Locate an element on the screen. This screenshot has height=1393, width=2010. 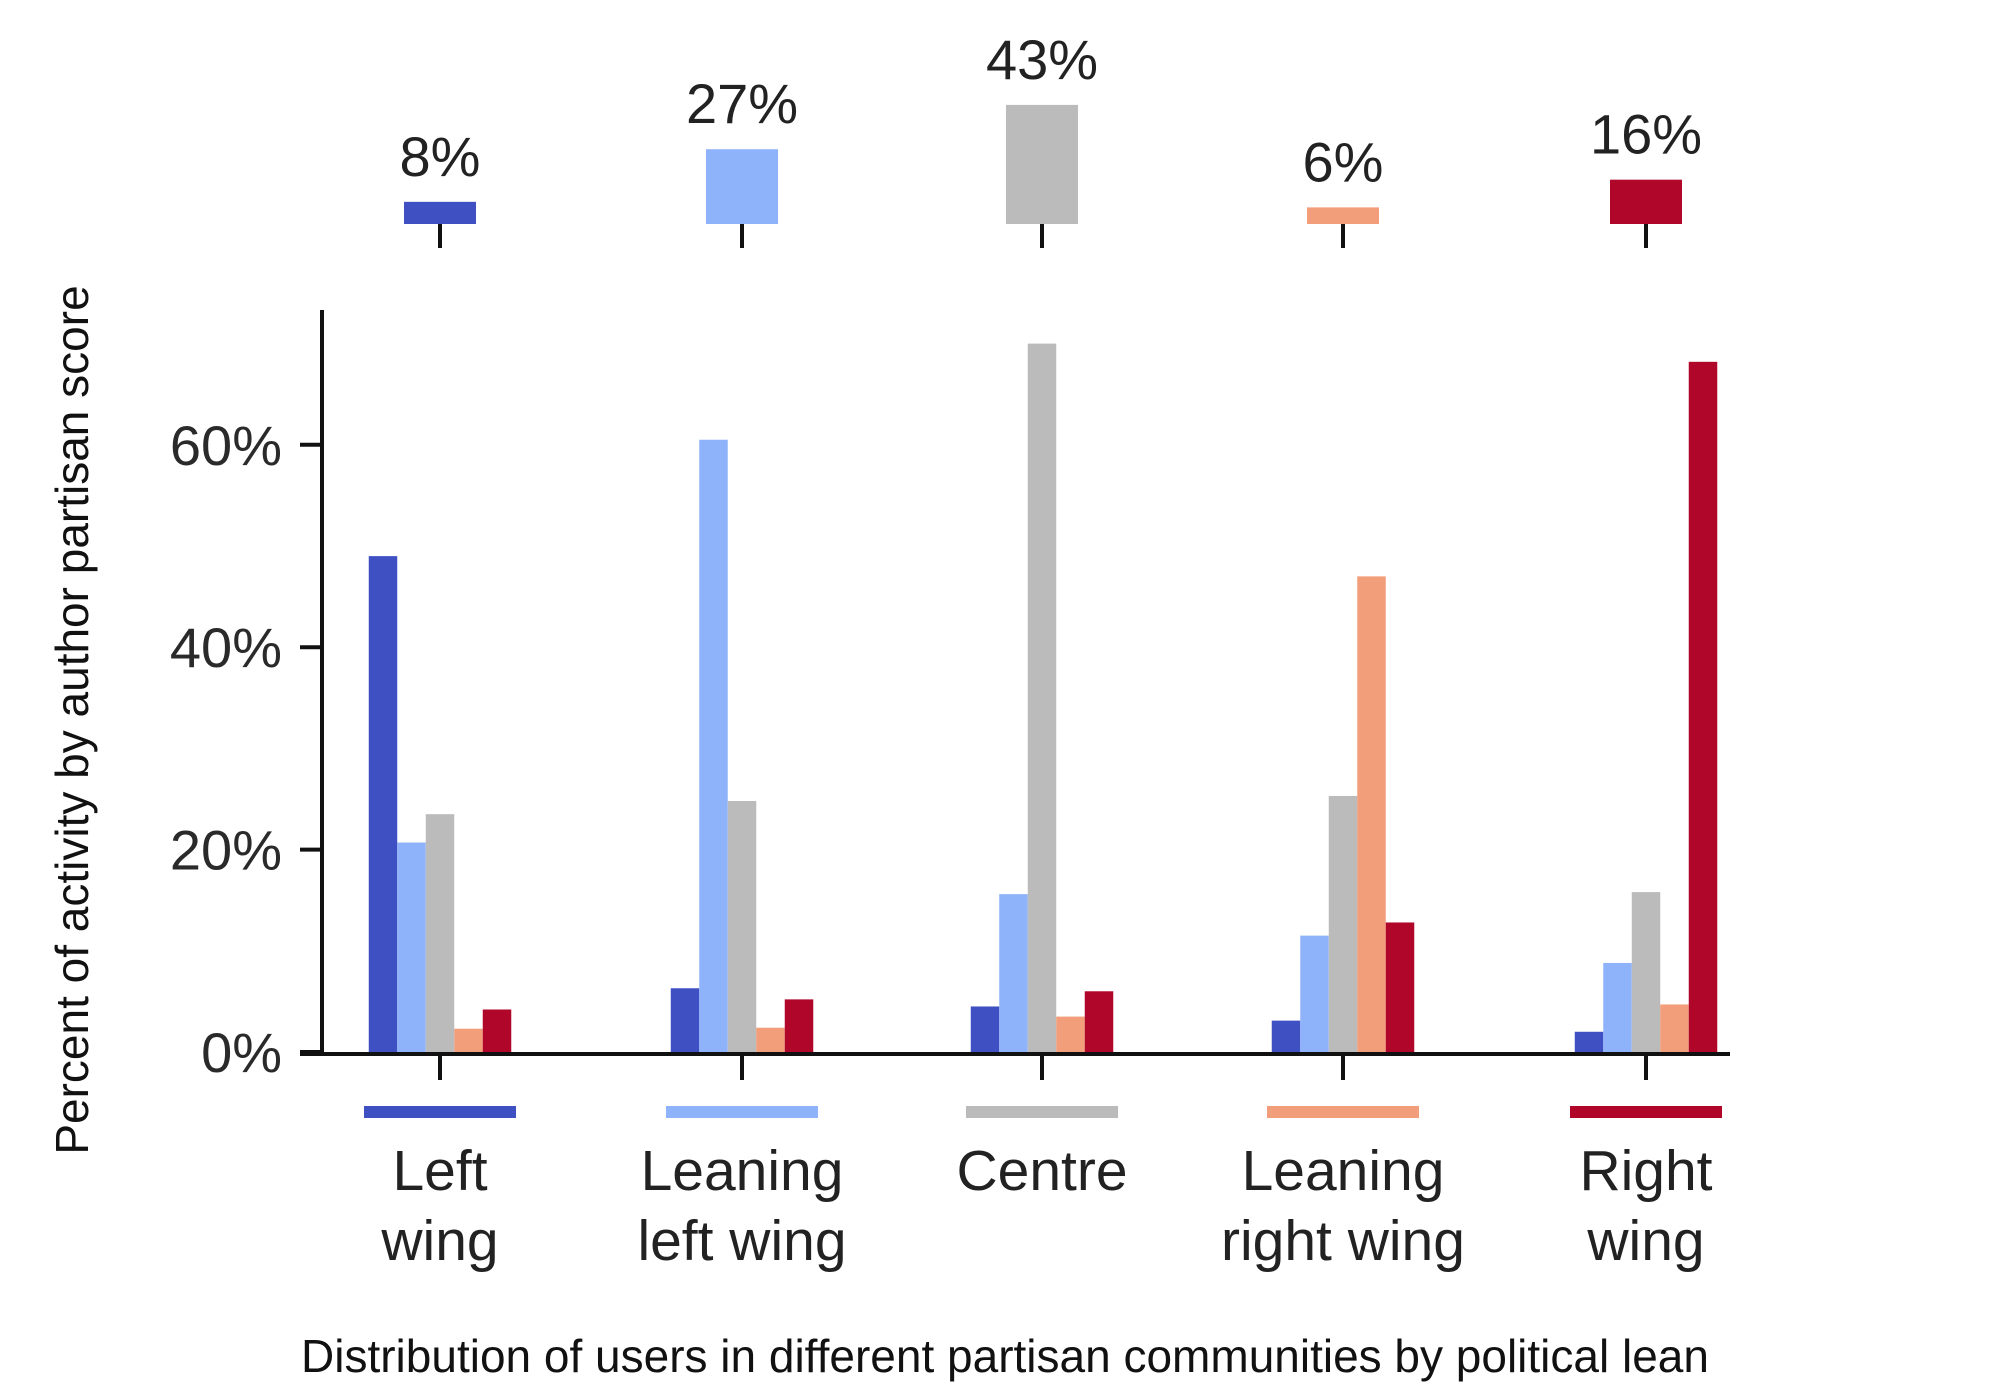
user-share-label: 8% is located at coordinates (440, 156).